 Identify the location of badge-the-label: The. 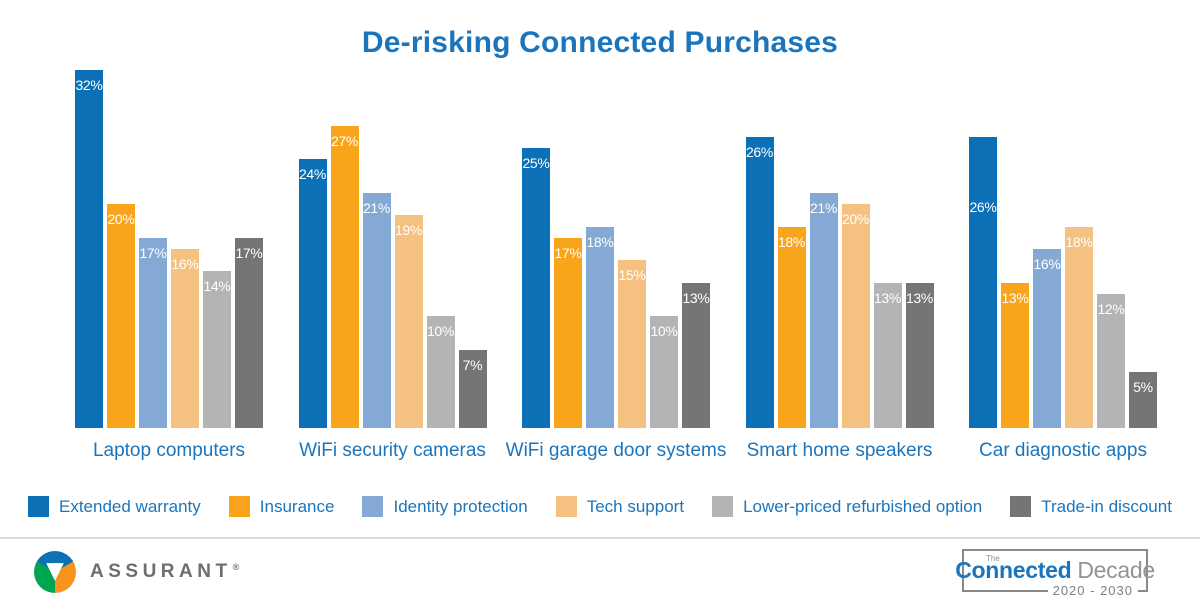
(993, 558).